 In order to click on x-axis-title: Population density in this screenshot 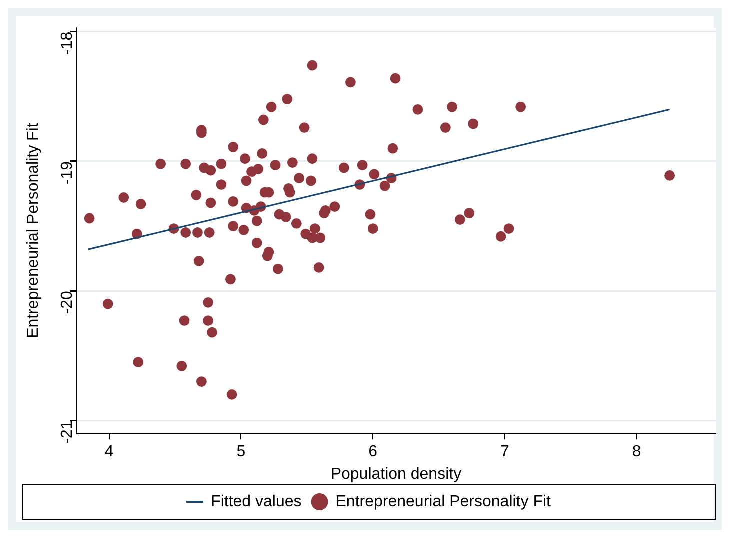, I will do `click(396, 474)`.